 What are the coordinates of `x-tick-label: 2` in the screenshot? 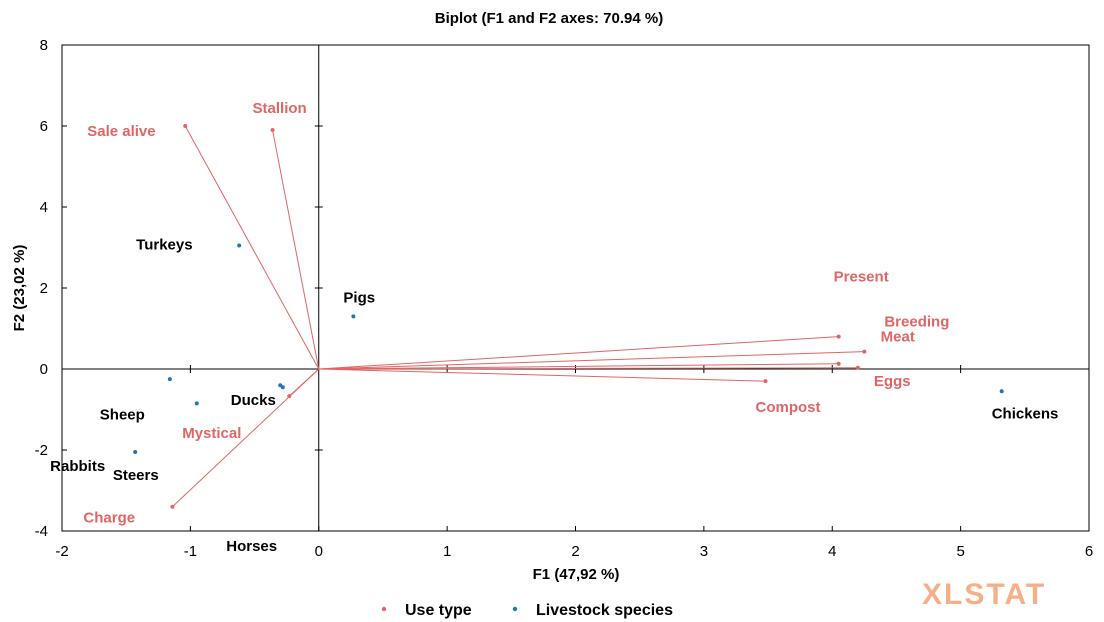 It's located at (575, 551).